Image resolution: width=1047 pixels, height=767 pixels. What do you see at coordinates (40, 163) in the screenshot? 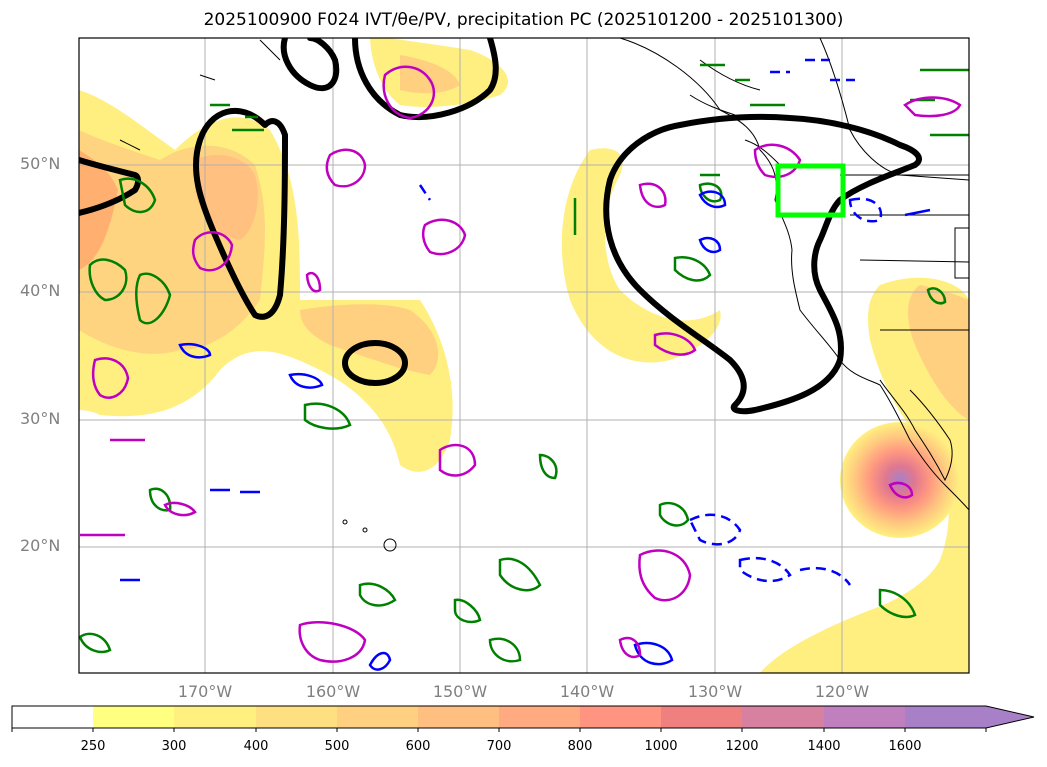
I see `lat-label-50n: 50°N` at bounding box center [40, 163].